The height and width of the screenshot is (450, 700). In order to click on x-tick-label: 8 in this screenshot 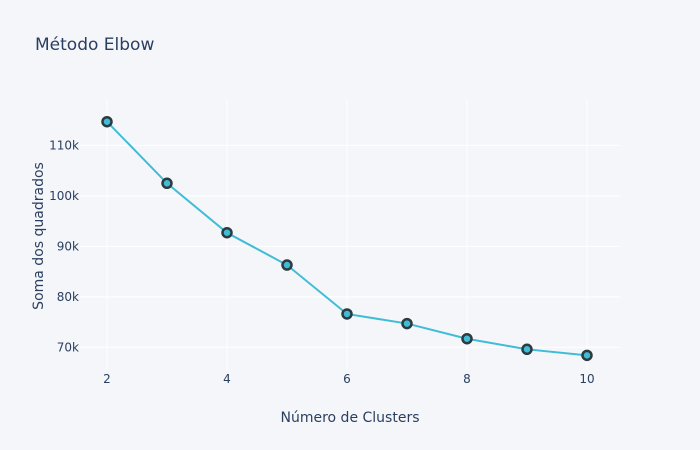, I will do `click(467, 379)`.